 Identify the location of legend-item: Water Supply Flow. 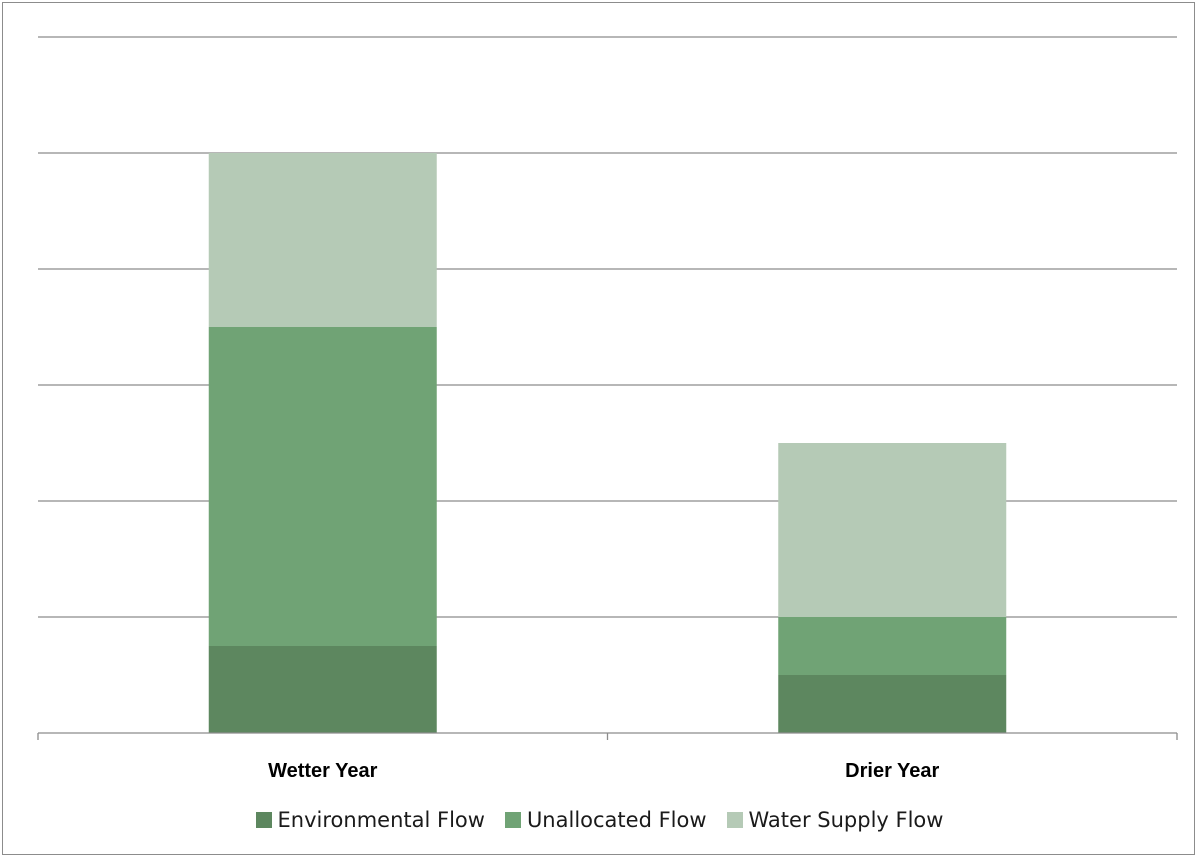
(835, 820).